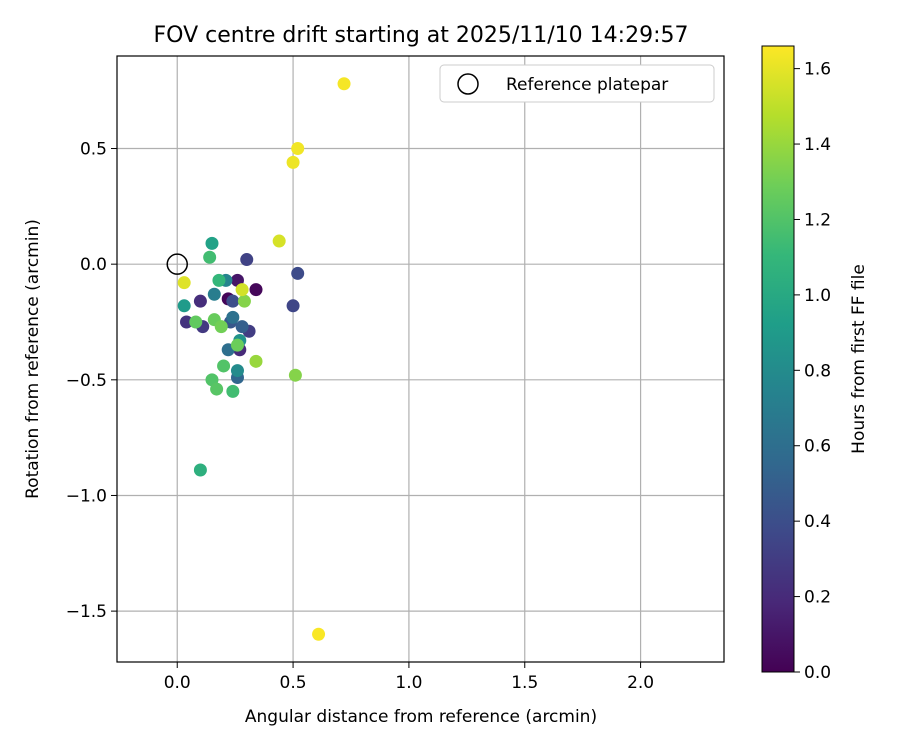 The width and height of the screenshot is (900, 750). I want to click on y-tick-label: 0.5, so click(93, 150).